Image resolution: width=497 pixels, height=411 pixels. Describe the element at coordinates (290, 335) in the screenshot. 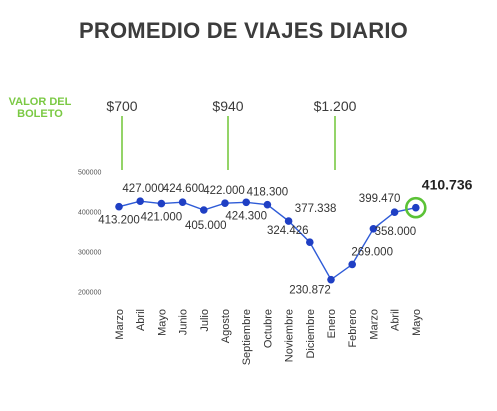

I see `x-tick-label: Noviembre` at that location.